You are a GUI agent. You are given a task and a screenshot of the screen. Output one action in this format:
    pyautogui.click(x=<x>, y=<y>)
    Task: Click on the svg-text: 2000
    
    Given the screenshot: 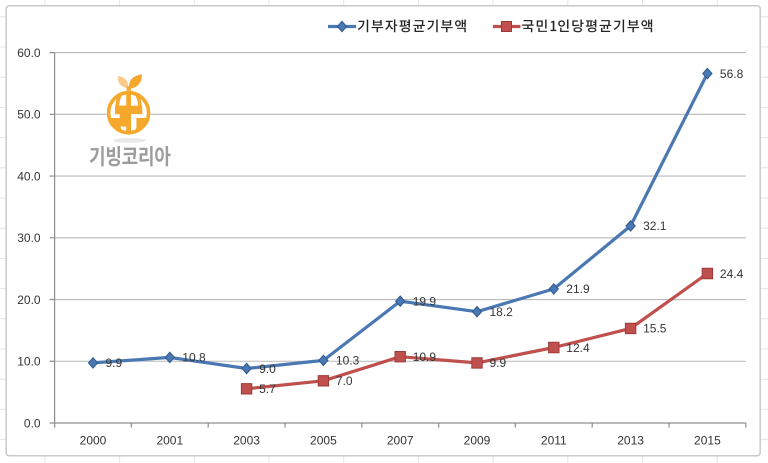 What is the action you would take?
    pyautogui.click(x=93, y=440)
    